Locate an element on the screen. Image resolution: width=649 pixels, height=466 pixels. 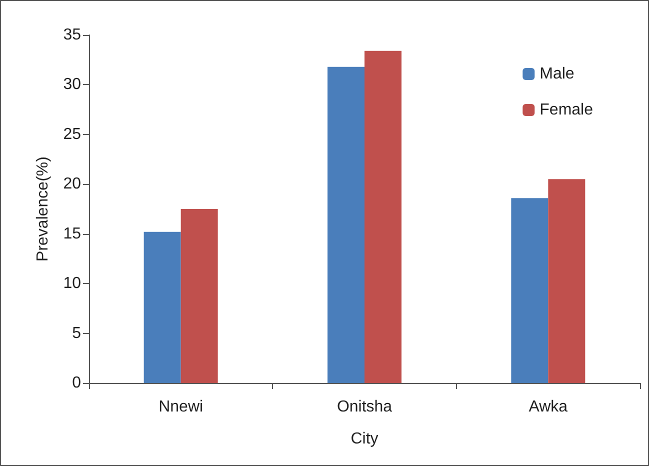
y-tick-label: 5 is located at coordinates (77, 333).